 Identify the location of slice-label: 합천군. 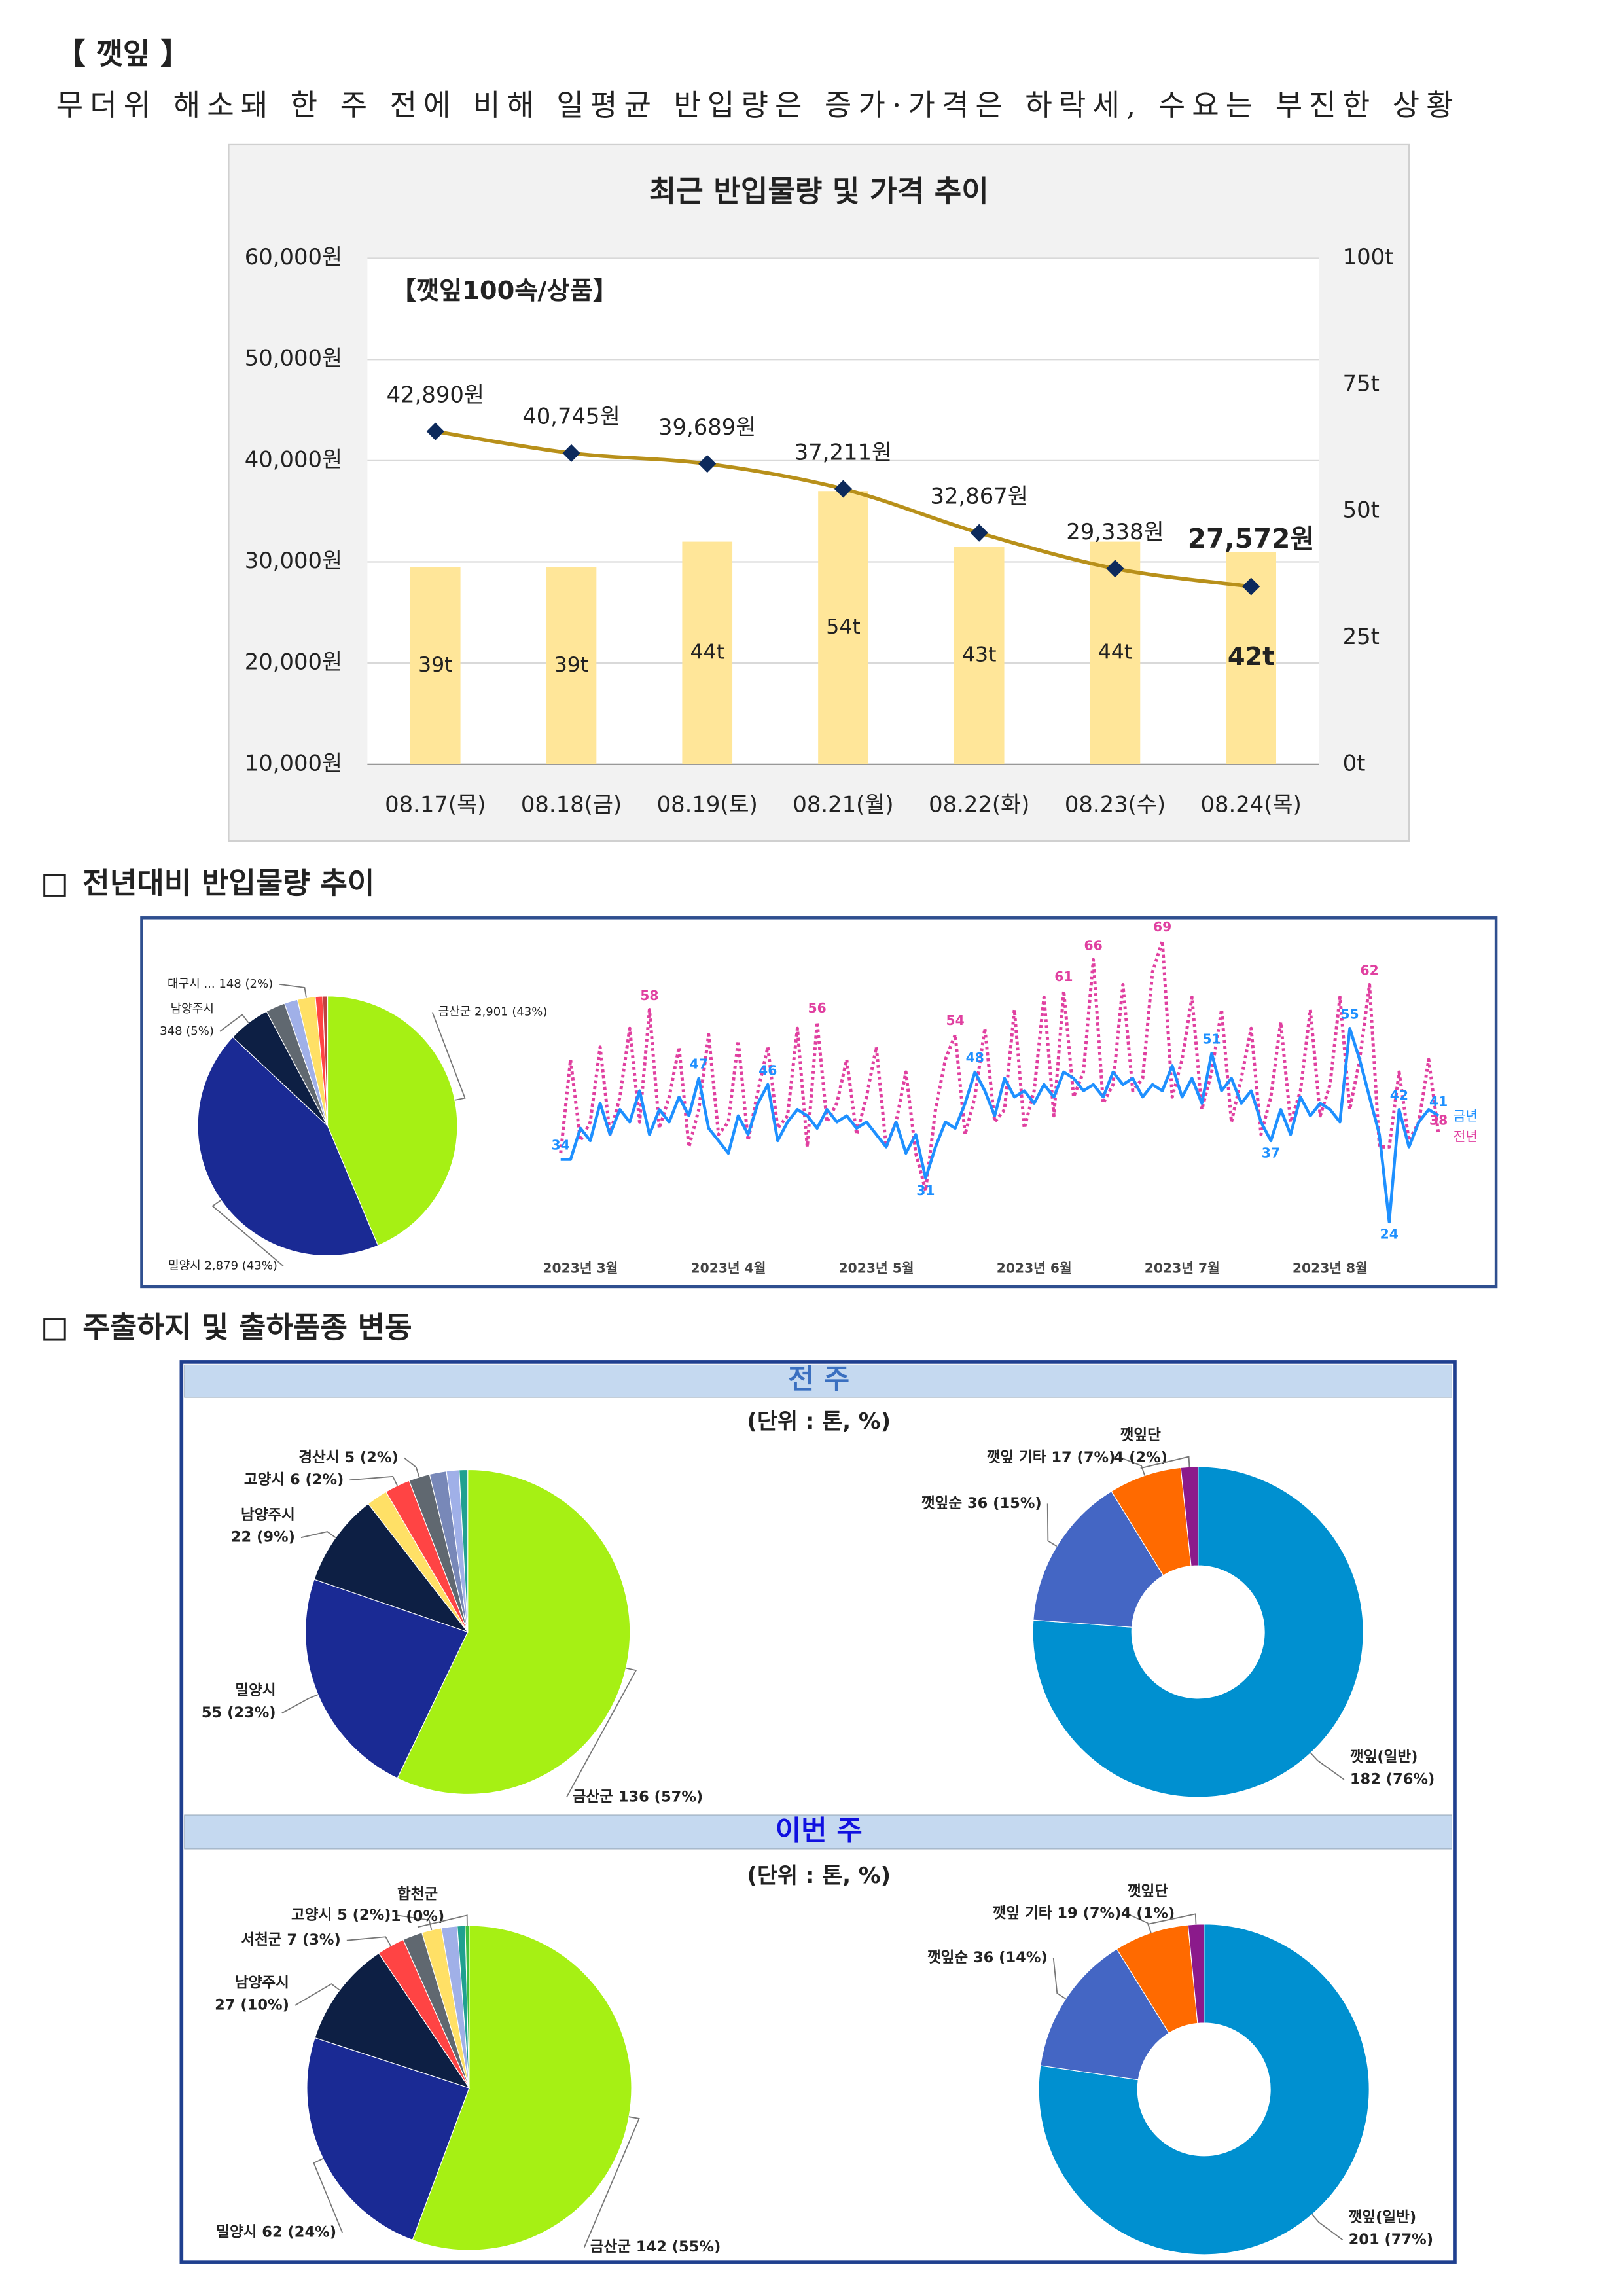
(417, 1894).